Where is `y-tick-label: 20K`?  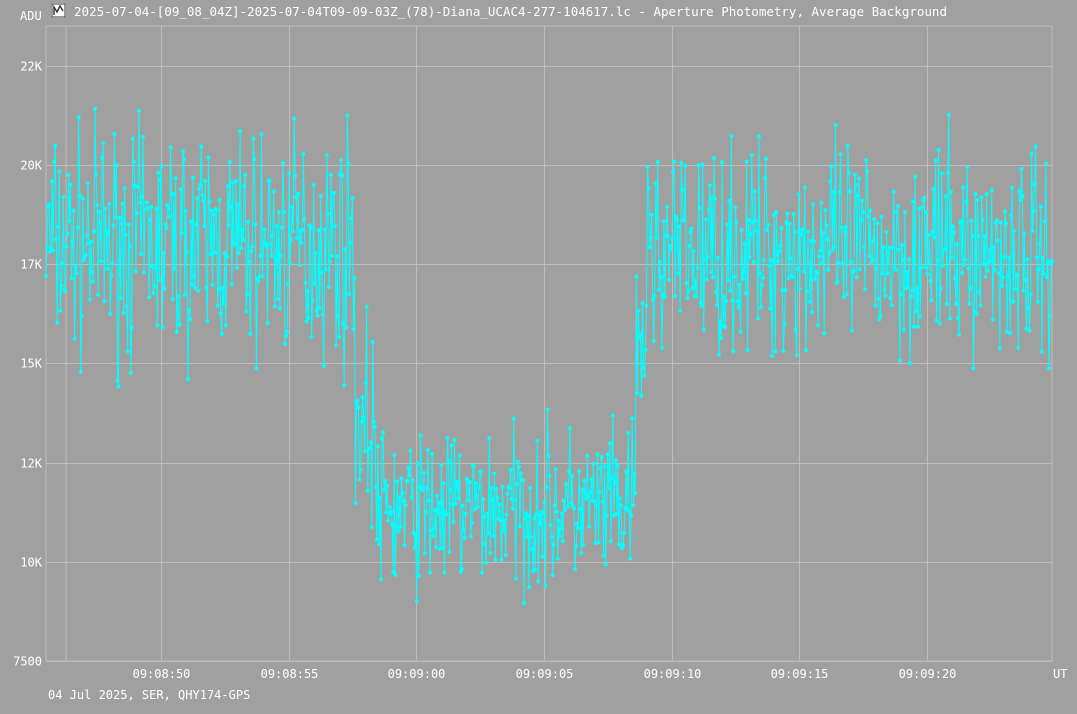
y-tick-label: 20K is located at coordinates (31, 166).